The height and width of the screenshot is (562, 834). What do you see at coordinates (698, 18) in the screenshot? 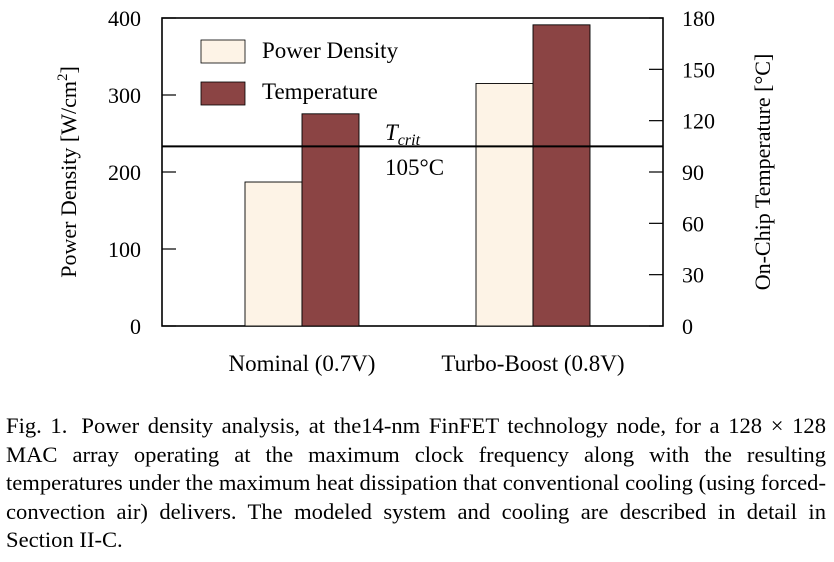
I see `right-tick-label: 180` at bounding box center [698, 18].